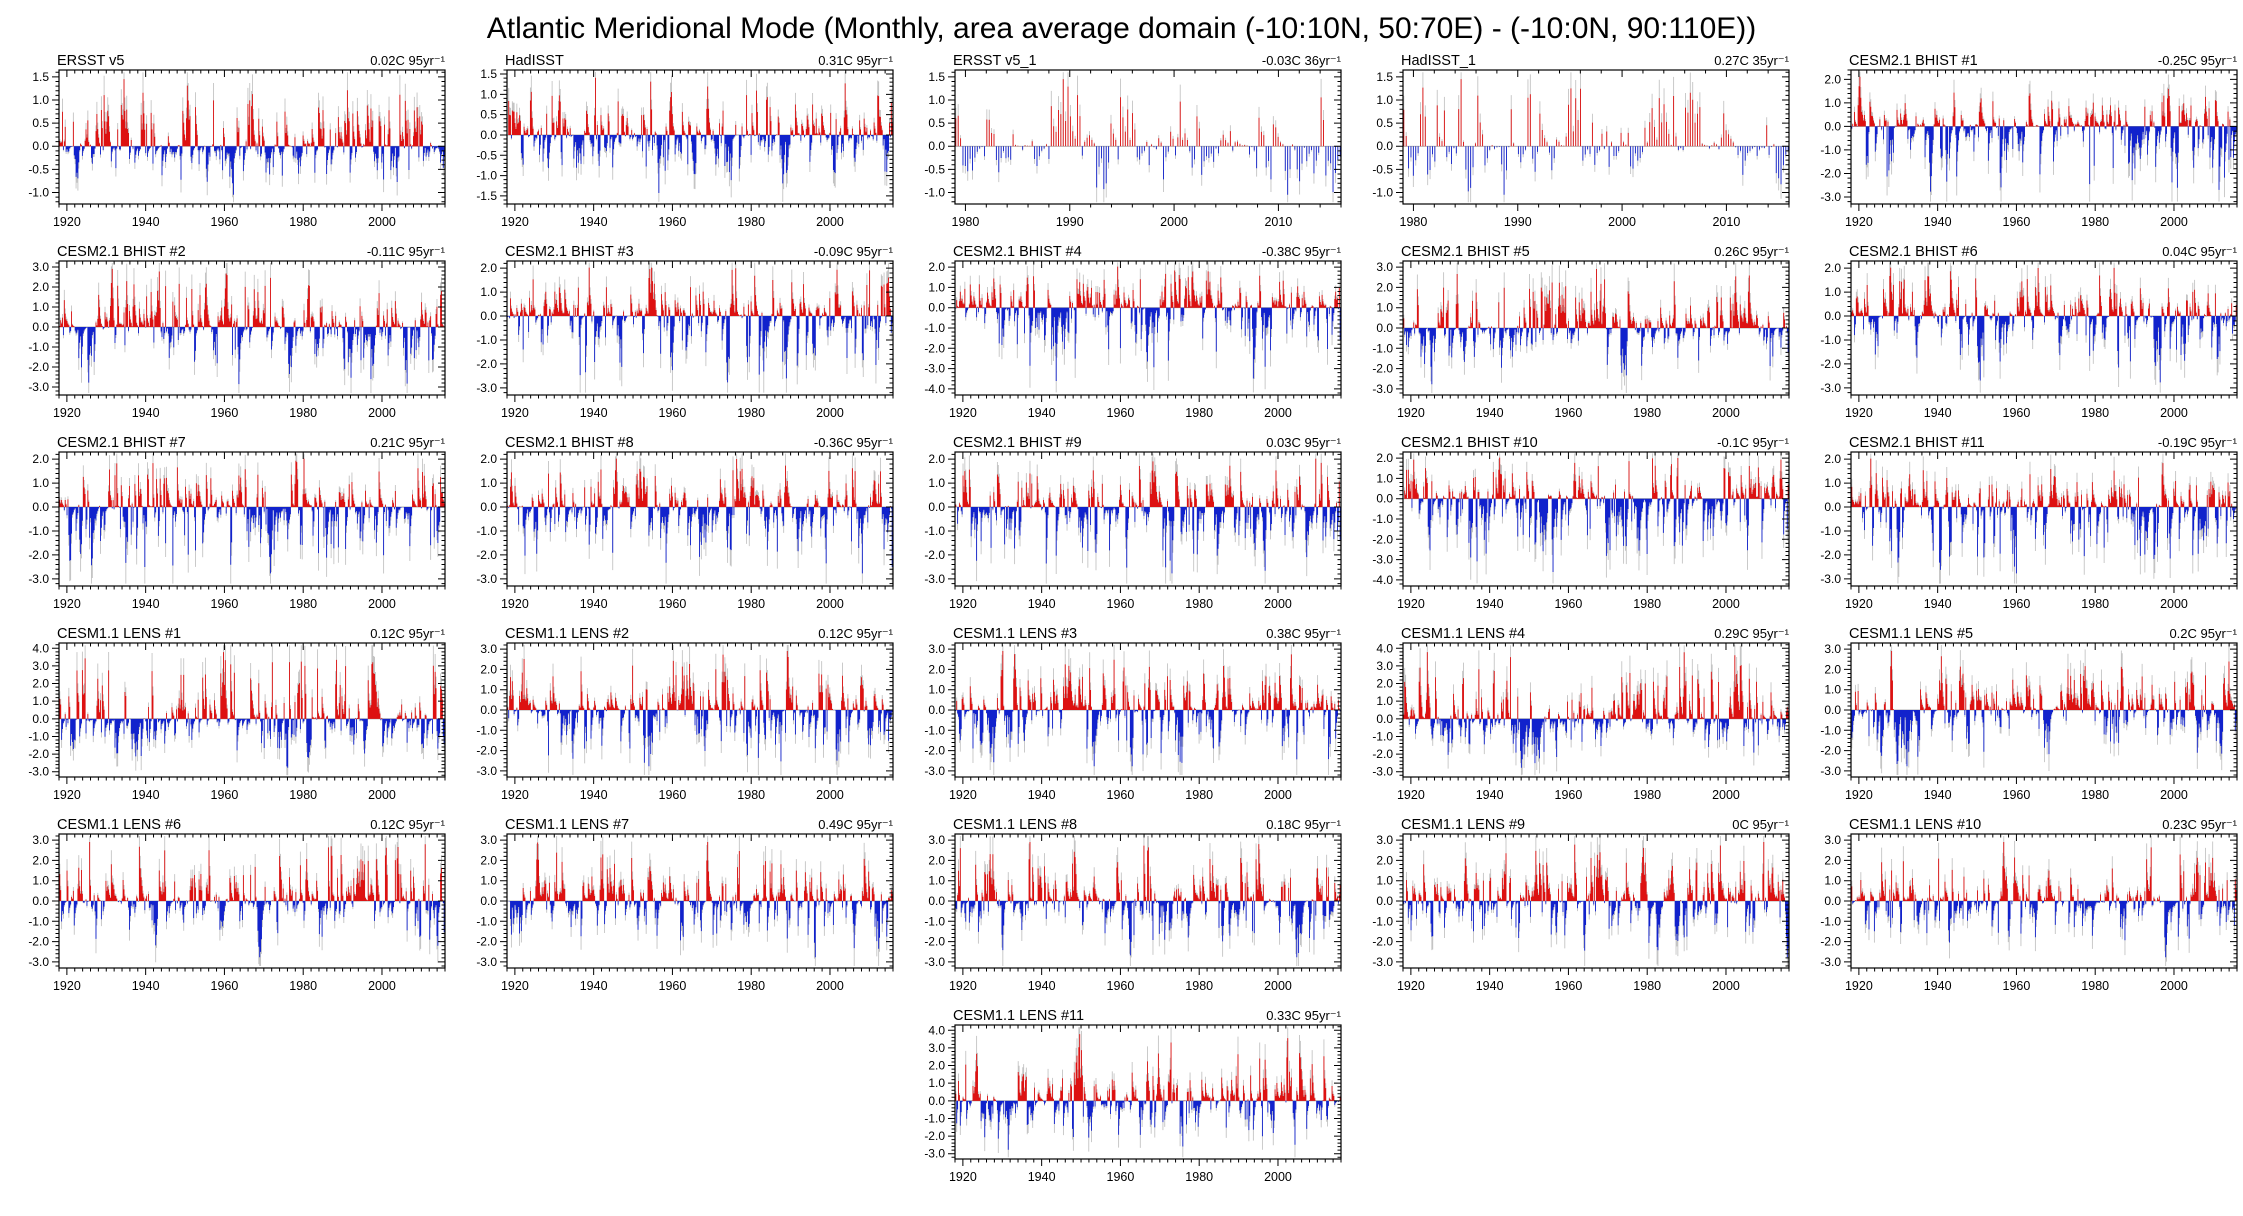 The height and width of the screenshot is (1216, 2243). Describe the element at coordinates (119, 825) in the screenshot. I see `panel-title: CESM1.1 LENS #6` at that location.